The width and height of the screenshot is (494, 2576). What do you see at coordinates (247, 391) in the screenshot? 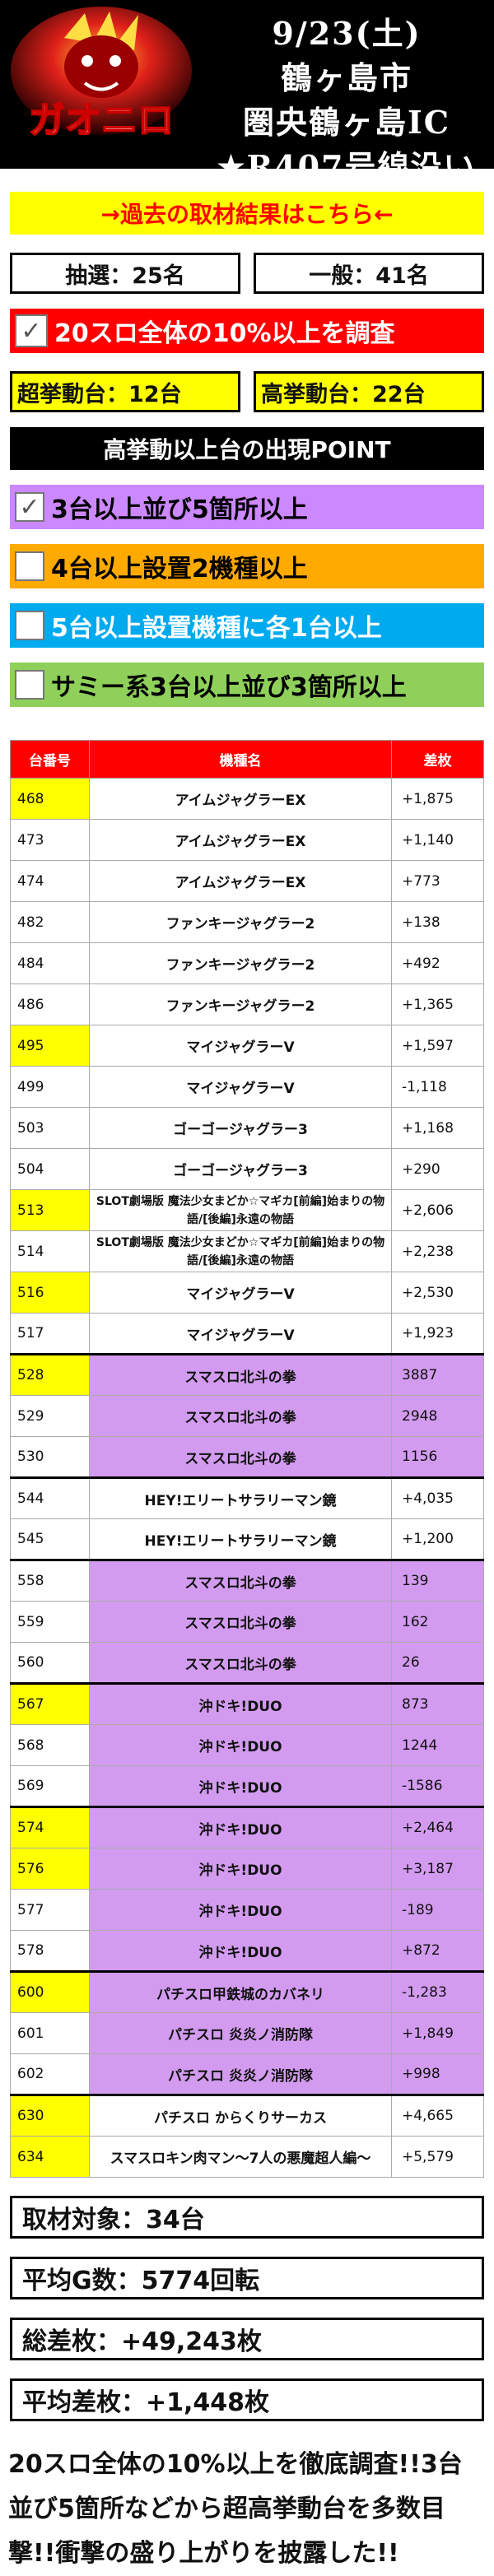
I see `behavior-row: 超挙動台：12台 高挙動台：22台` at bounding box center [247, 391].